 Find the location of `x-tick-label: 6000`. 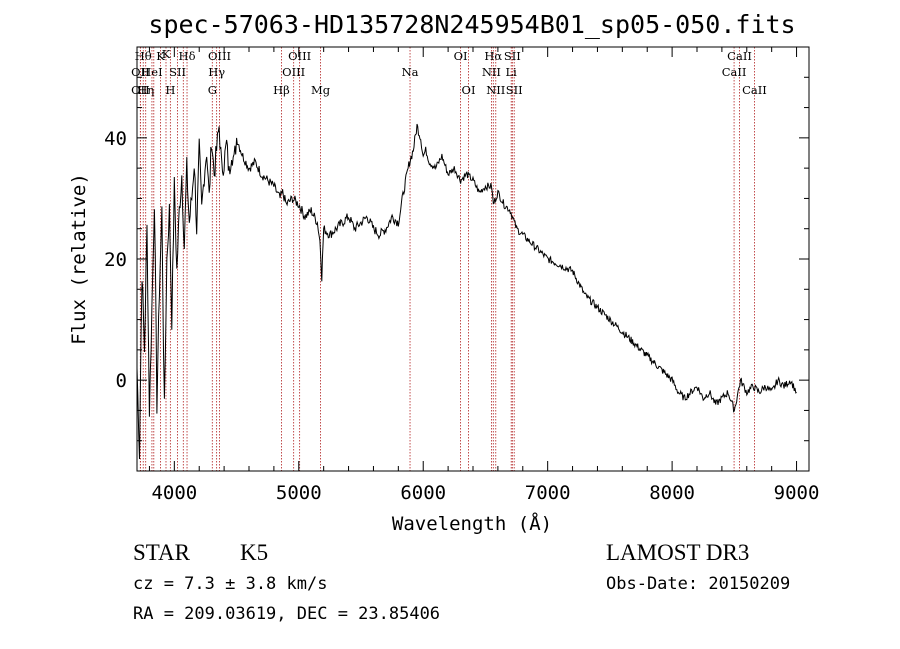

x-tick-label: 6000 is located at coordinates (423, 493).